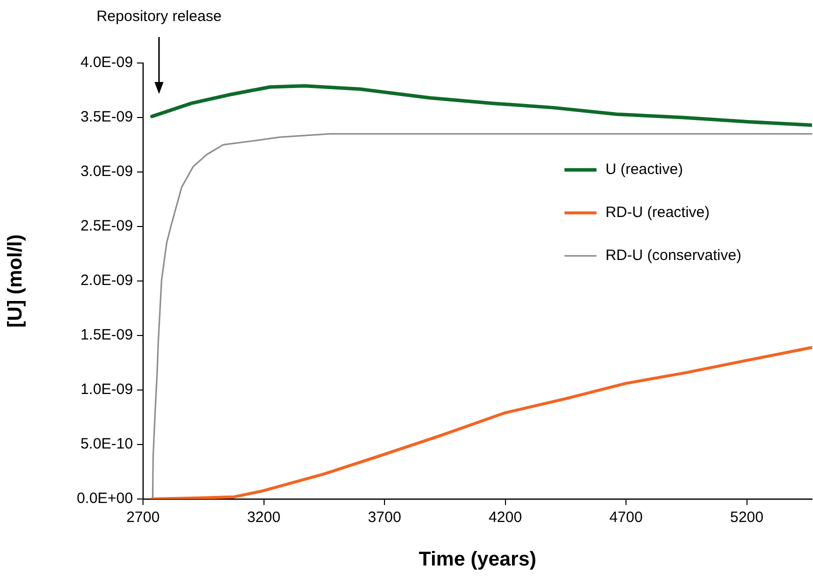 The height and width of the screenshot is (576, 813). I want to click on y-tick-label: 1.0E-09, so click(106, 389).